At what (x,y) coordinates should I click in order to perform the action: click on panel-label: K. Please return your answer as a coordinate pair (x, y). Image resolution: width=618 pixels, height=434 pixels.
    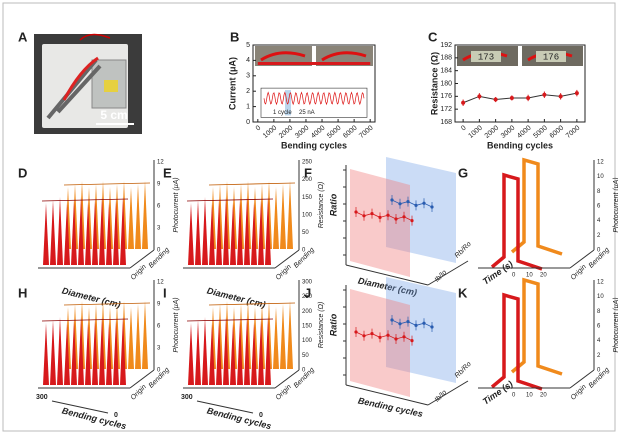
    Looking at the image, I should click on (463, 292).